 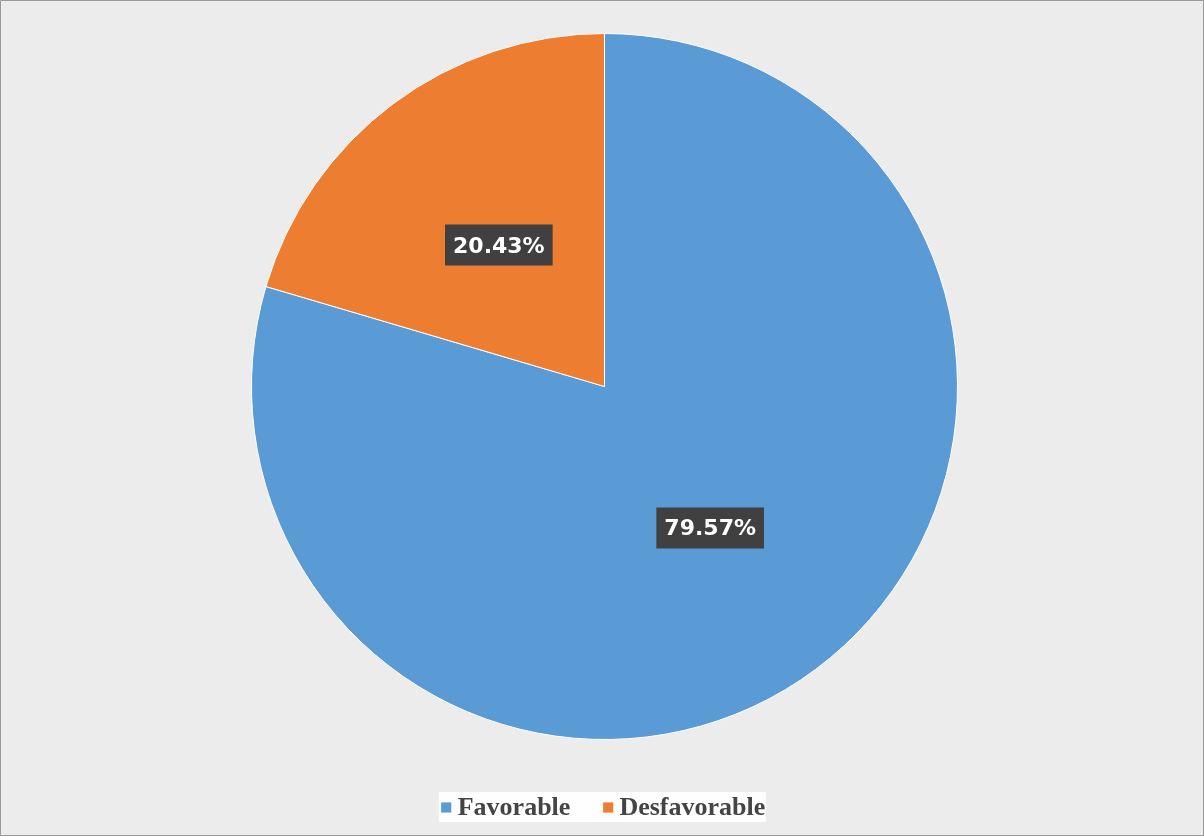 What do you see at coordinates (692, 807) in the screenshot?
I see `legend-label: Desfavorable` at bounding box center [692, 807].